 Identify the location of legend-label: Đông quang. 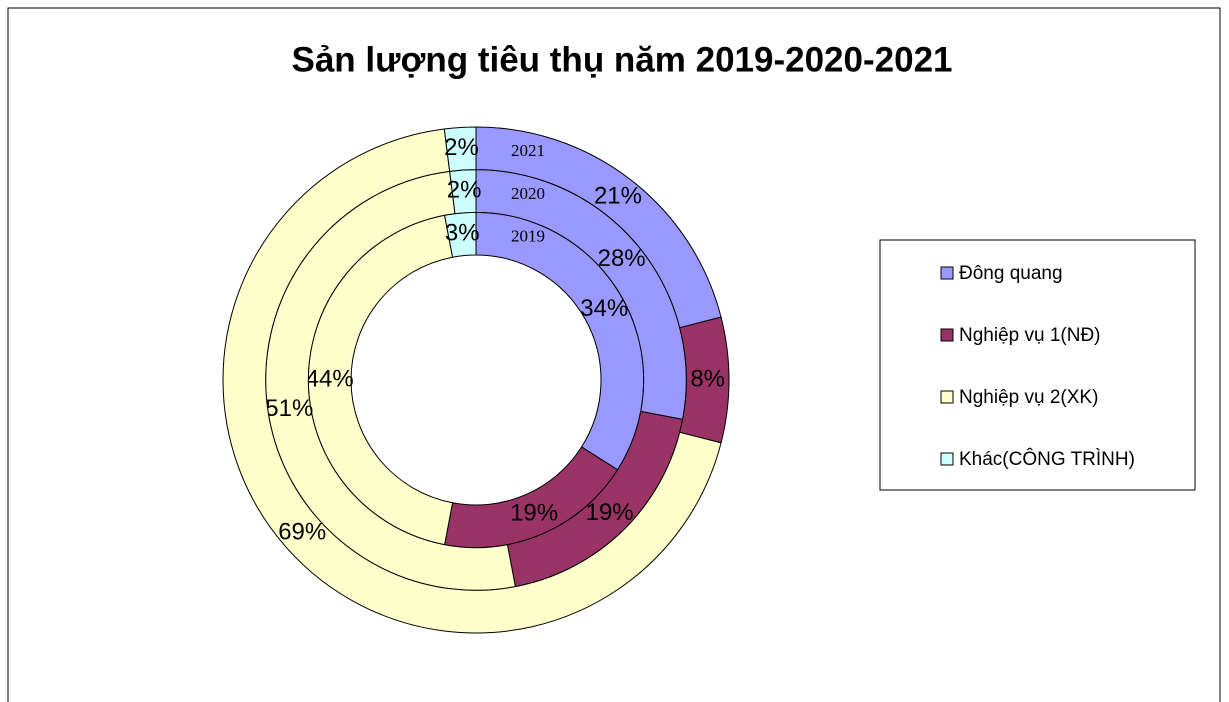
(1011, 273).